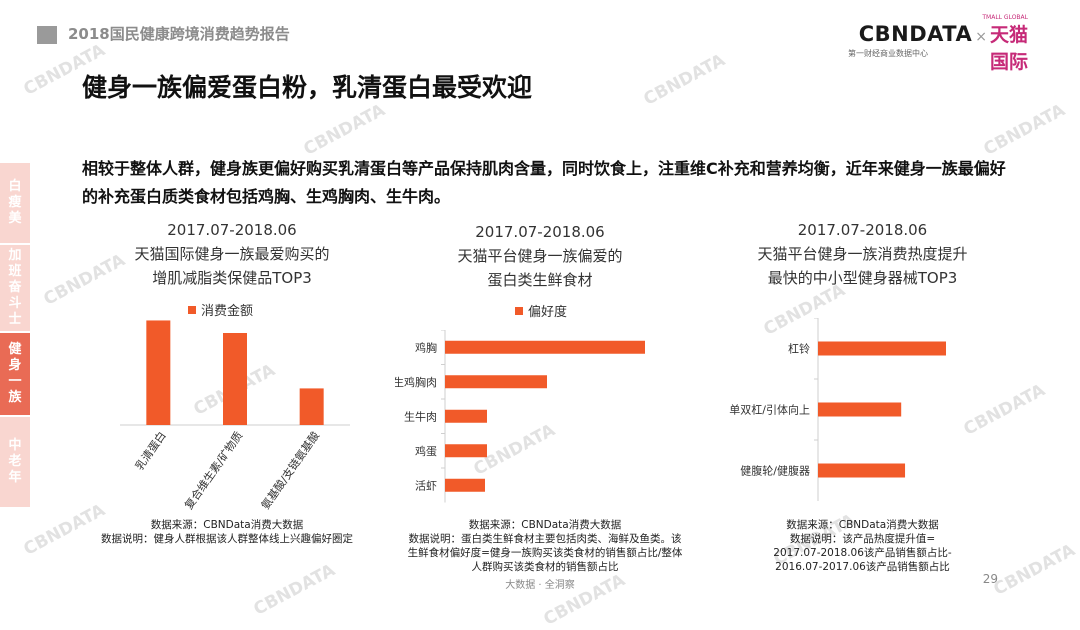  Describe the element at coordinates (862, 539) in the screenshot. I see `source-line: 数据说明：该产品热度提升值=` at that location.